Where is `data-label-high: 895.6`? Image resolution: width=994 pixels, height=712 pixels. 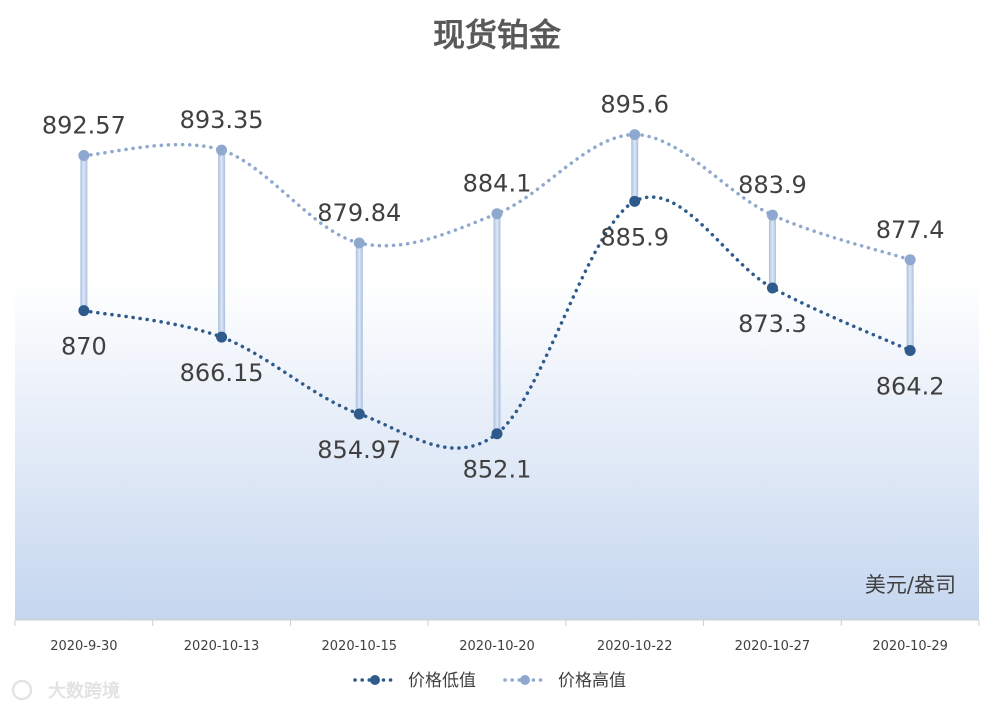 data-label-high: 895.6 is located at coordinates (634, 105).